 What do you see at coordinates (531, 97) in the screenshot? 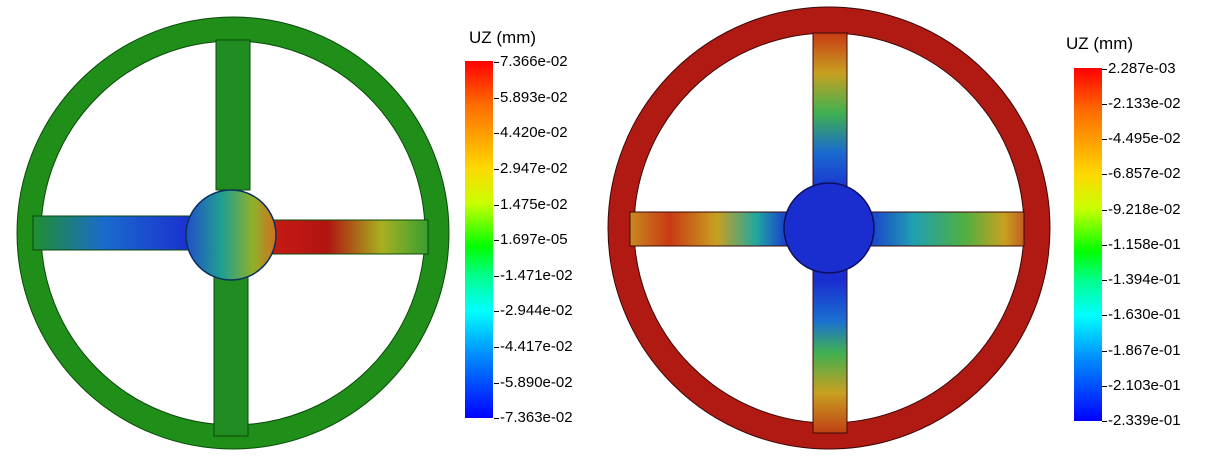
I see `left-tick-label: 5.893e-02` at bounding box center [531, 97].